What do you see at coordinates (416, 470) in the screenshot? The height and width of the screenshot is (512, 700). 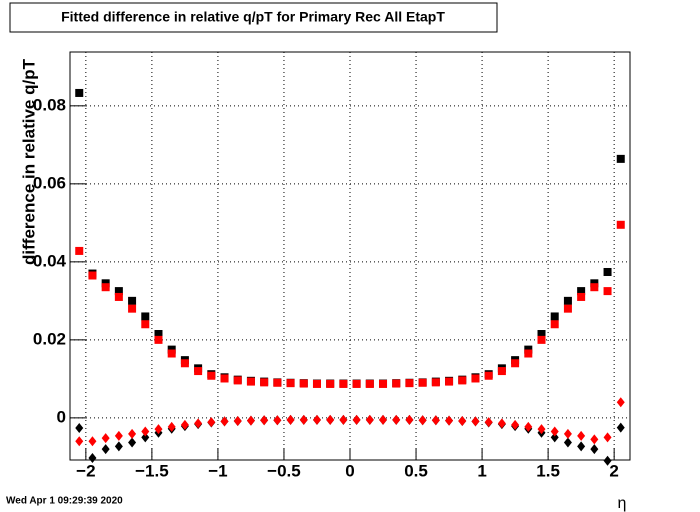 I see `x-tick-label: 0.5` at bounding box center [416, 470].